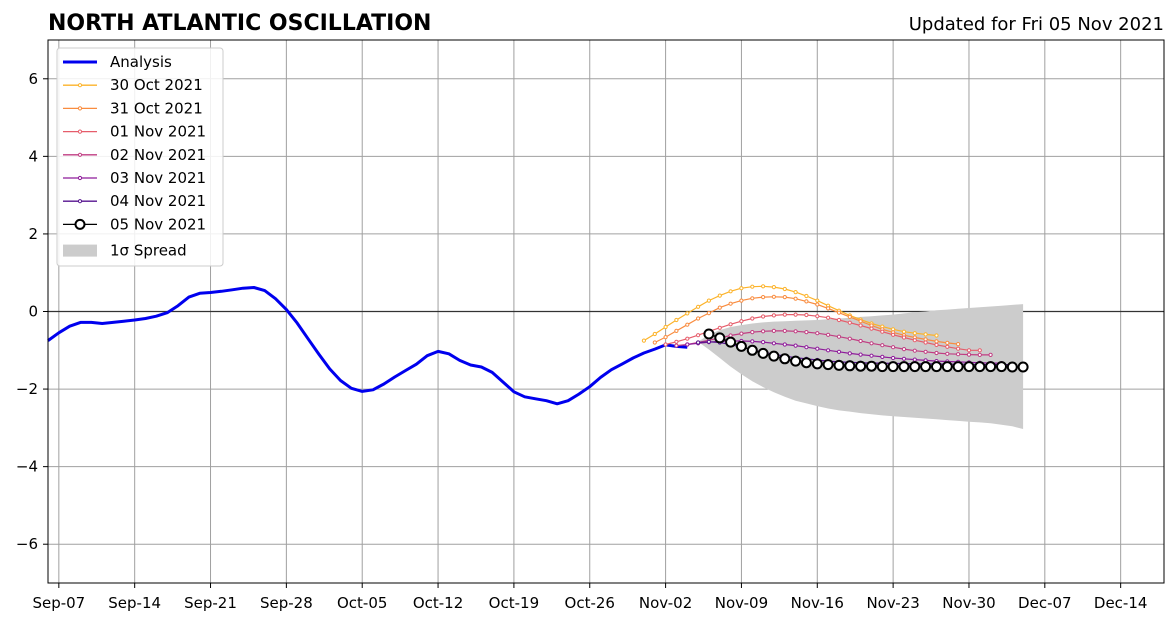  Describe the element at coordinates (665, 603) in the screenshot. I see `x-tick-label: Nov-02` at that location.